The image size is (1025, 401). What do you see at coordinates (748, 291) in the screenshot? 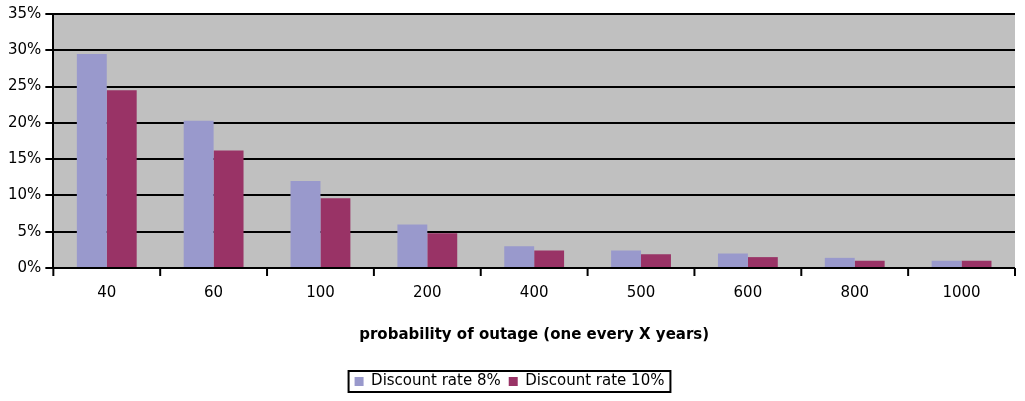
I see `x-tick-label: 600` at bounding box center [748, 291].